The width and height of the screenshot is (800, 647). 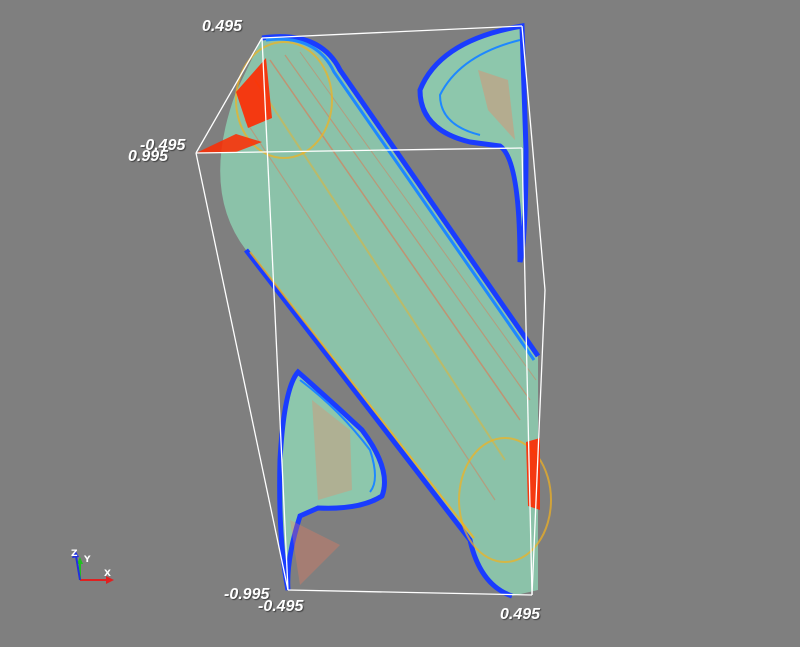 What do you see at coordinates (281, 606) in the screenshot?
I see `bounds-label-bottom-left-y: -0.495` at bounding box center [281, 606].